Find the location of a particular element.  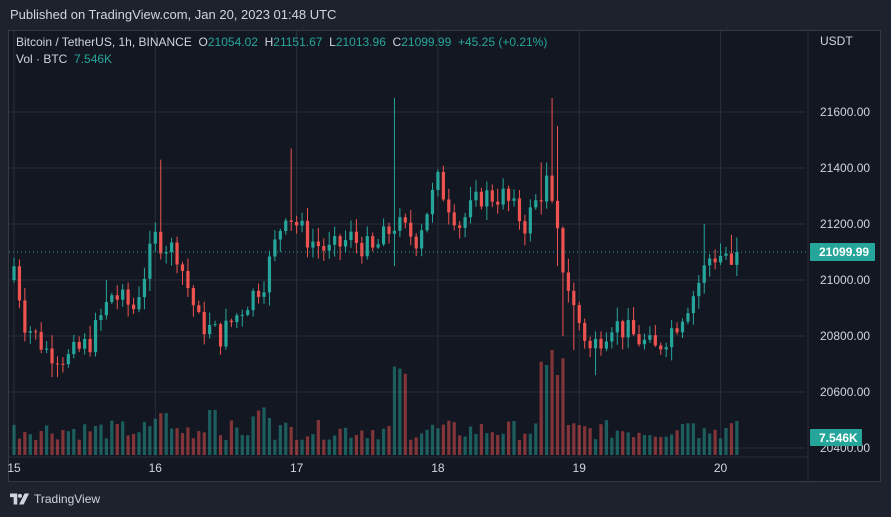

price-tick-label: 21200.00 is located at coordinates (845, 224).